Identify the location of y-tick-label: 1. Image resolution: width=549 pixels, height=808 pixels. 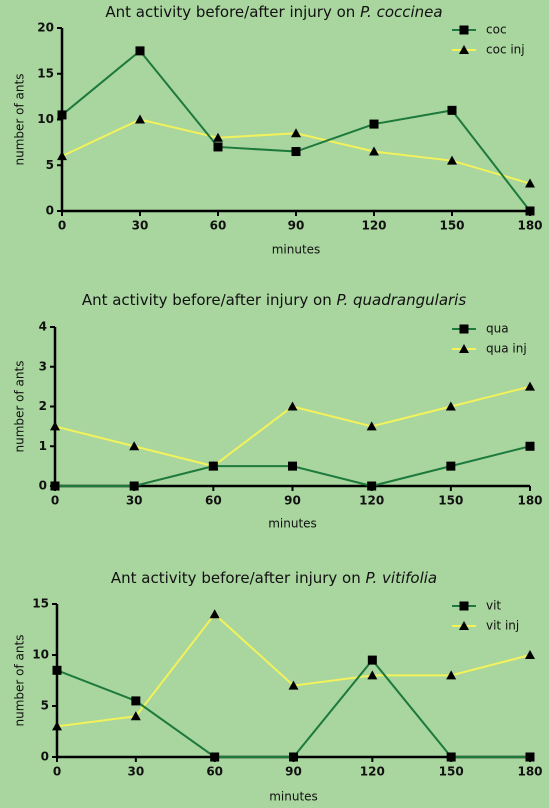
(43, 446).